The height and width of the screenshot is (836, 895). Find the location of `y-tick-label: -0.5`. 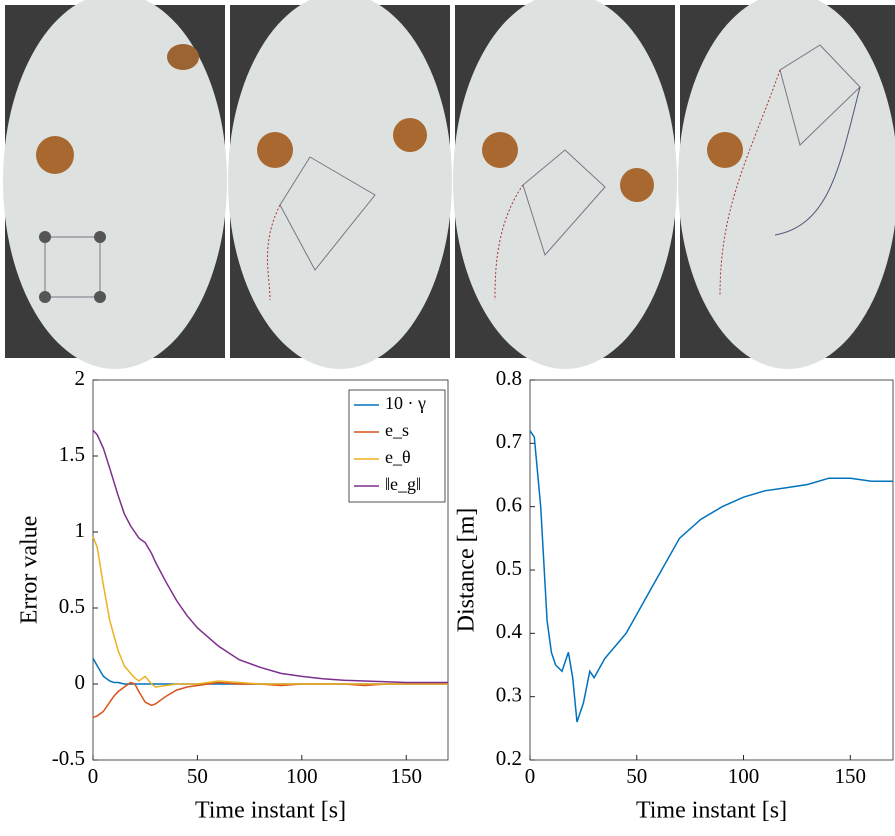

y-tick-label: -0.5 is located at coordinates (68, 758).